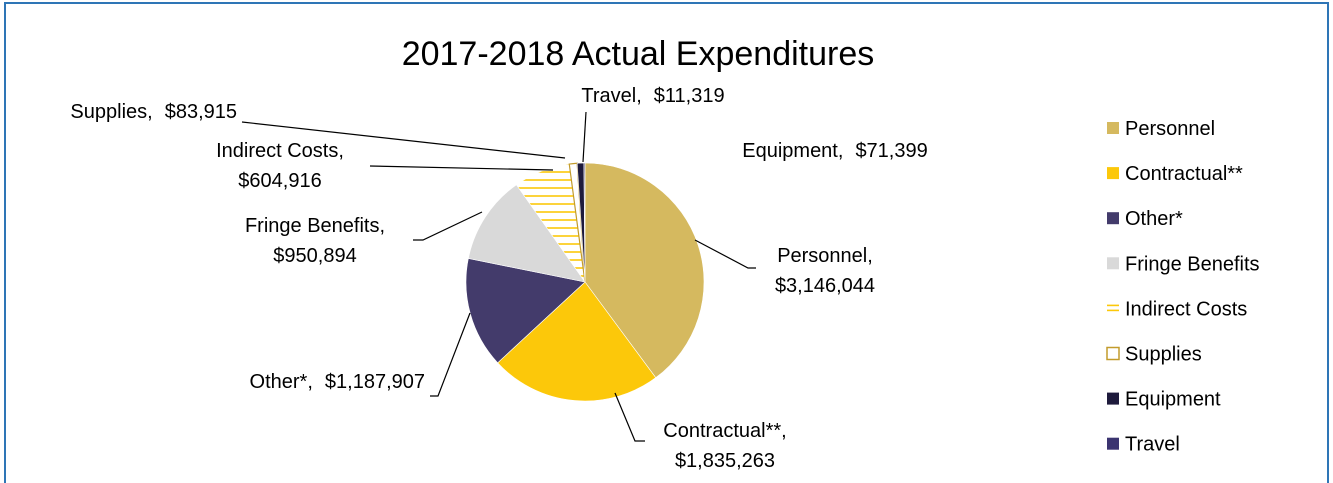 The height and width of the screenshot is (483, 1333). Describe the element at coordinates (1184, 174) in the screenshot. I see `legend-label: Contractual**` at that location.